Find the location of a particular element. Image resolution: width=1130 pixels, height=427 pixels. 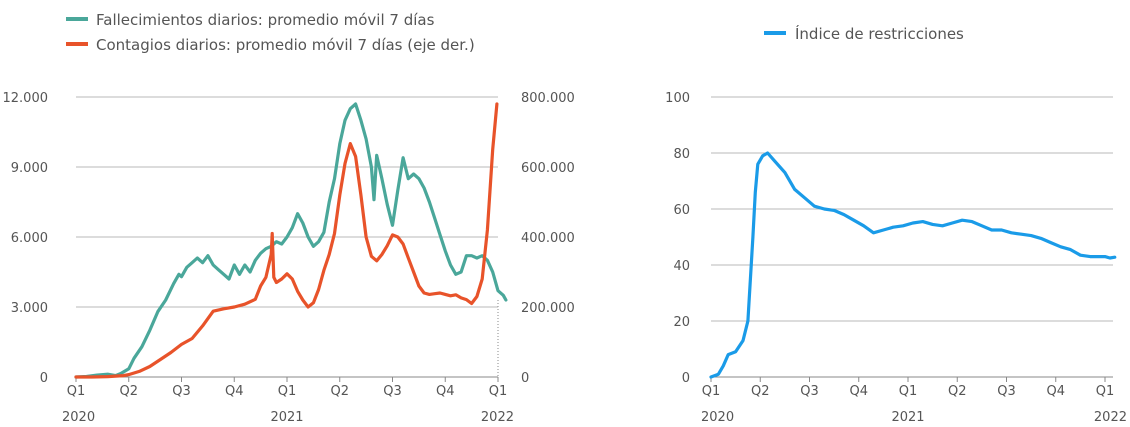

y-right-tick-label: 0 is located at coordinates (525, 378).